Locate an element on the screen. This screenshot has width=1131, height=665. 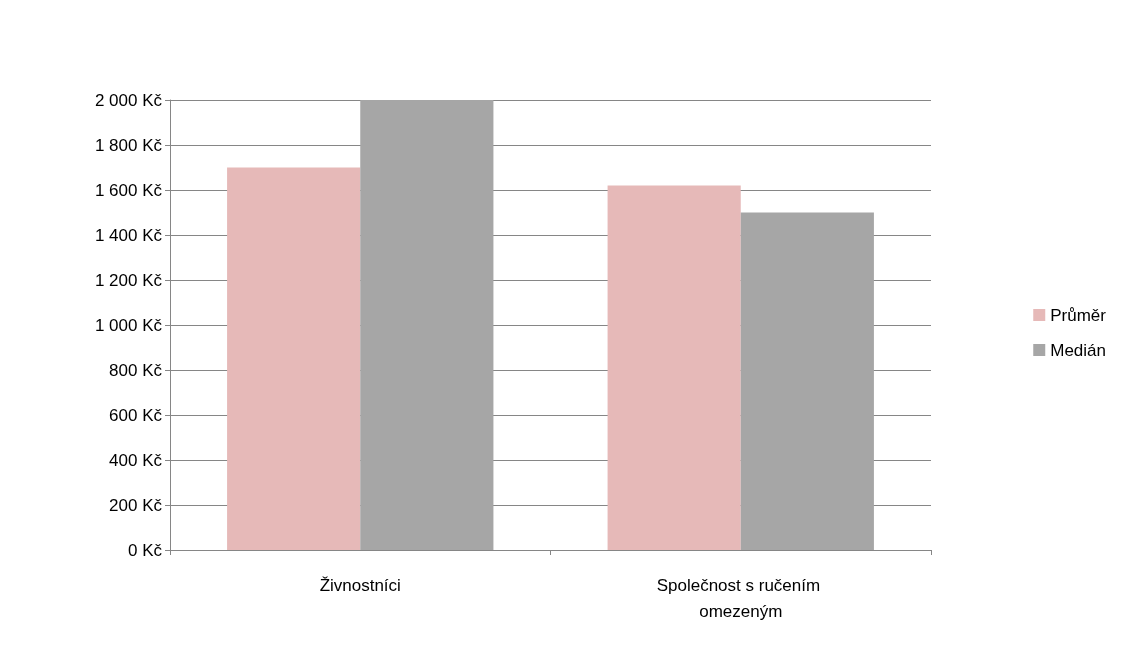
y-tick-label: 2 000 Kč is located at coordinates (128, 100).